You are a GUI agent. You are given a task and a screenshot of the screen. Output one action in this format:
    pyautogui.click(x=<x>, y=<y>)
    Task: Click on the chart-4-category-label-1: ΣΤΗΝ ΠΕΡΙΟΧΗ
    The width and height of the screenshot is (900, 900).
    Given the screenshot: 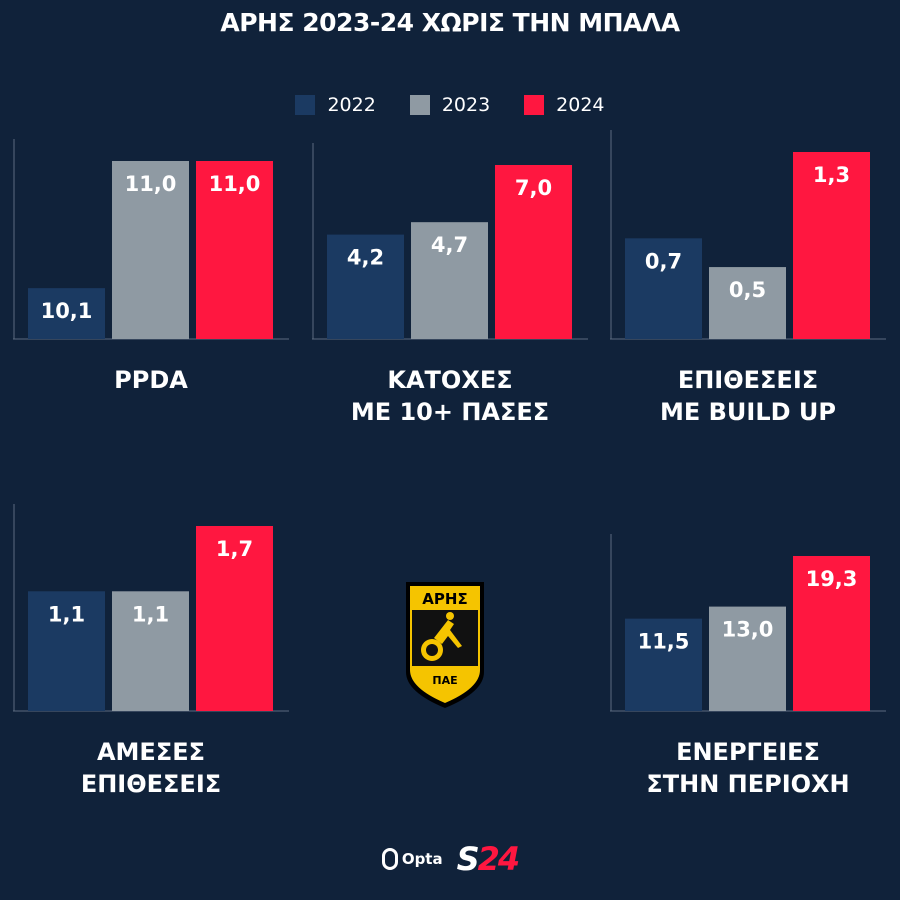 What is the action you would take?
    pyautogui.click(x=747, y=784)
    